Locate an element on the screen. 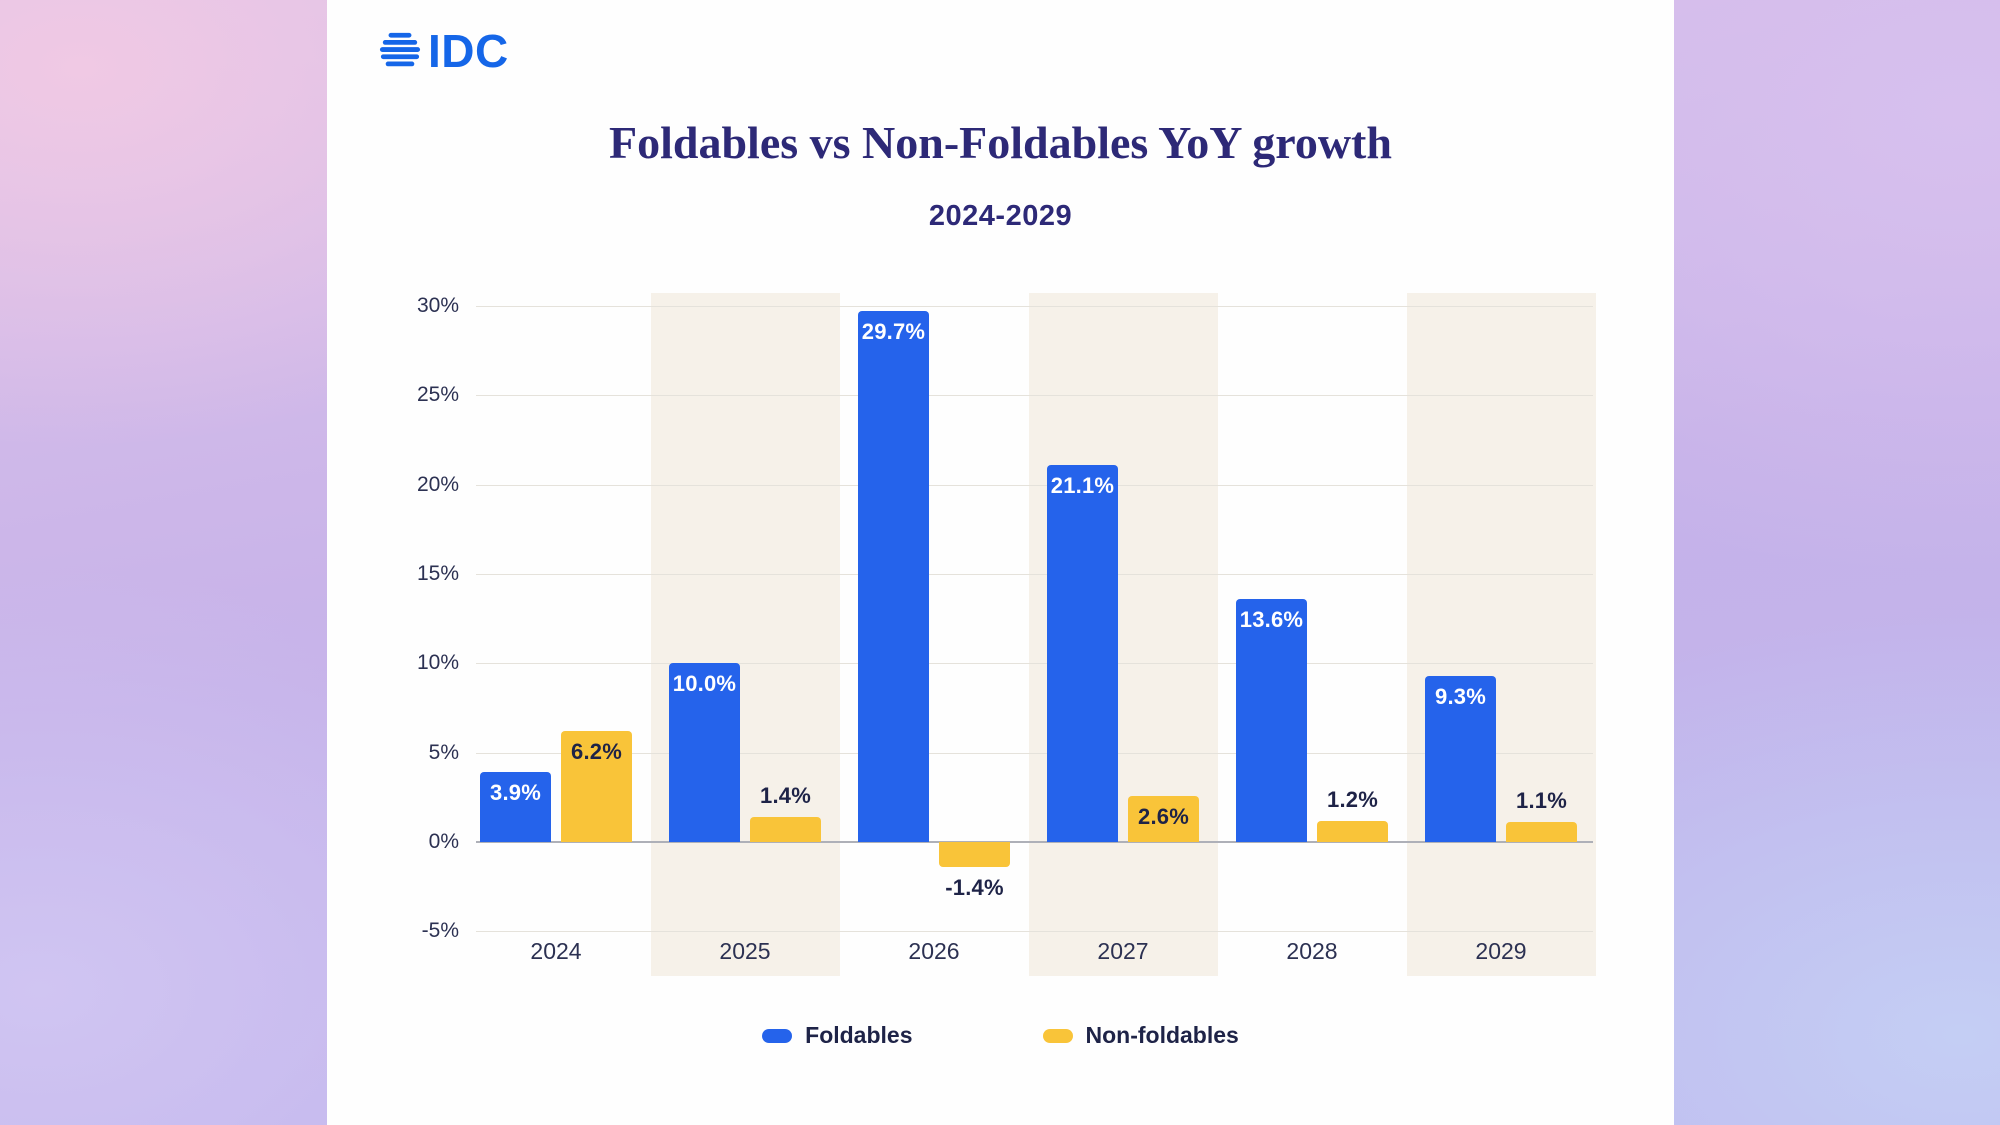  x-axis-label: 2026 is located at coordinates (934, 951).